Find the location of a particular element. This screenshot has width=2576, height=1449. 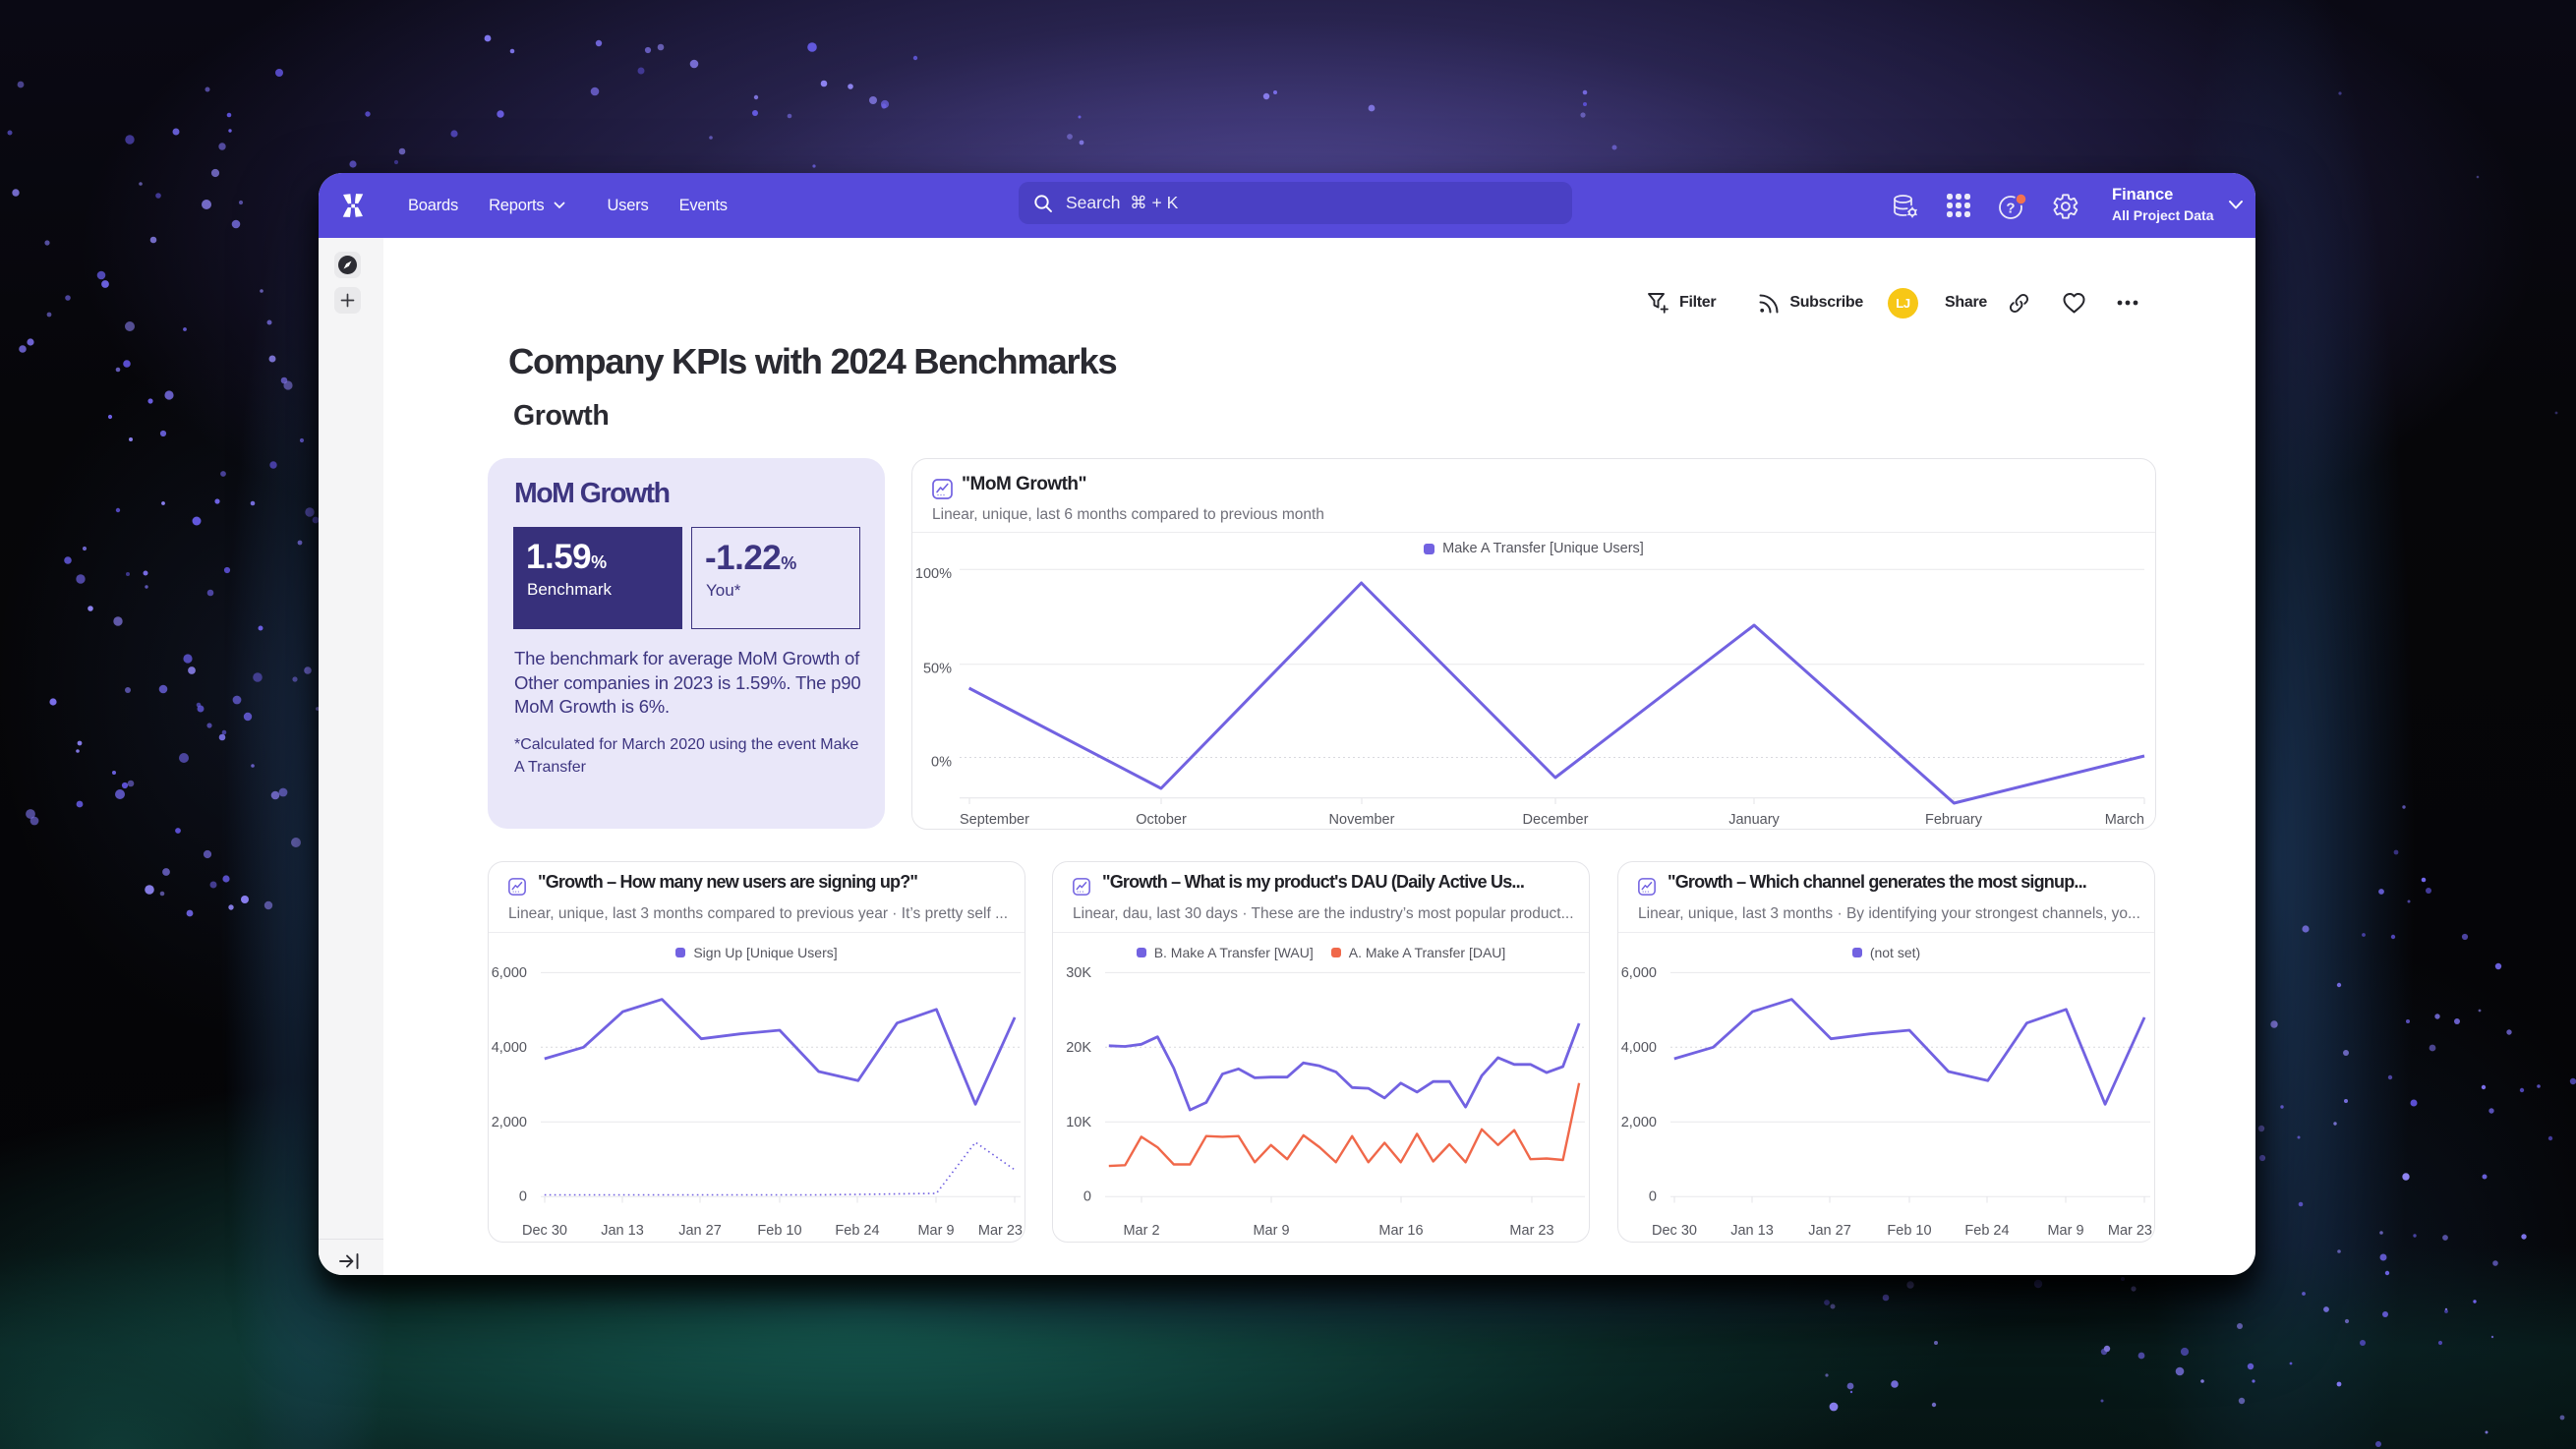

svg-text: 20K is located at coordinates (1078, 1048).